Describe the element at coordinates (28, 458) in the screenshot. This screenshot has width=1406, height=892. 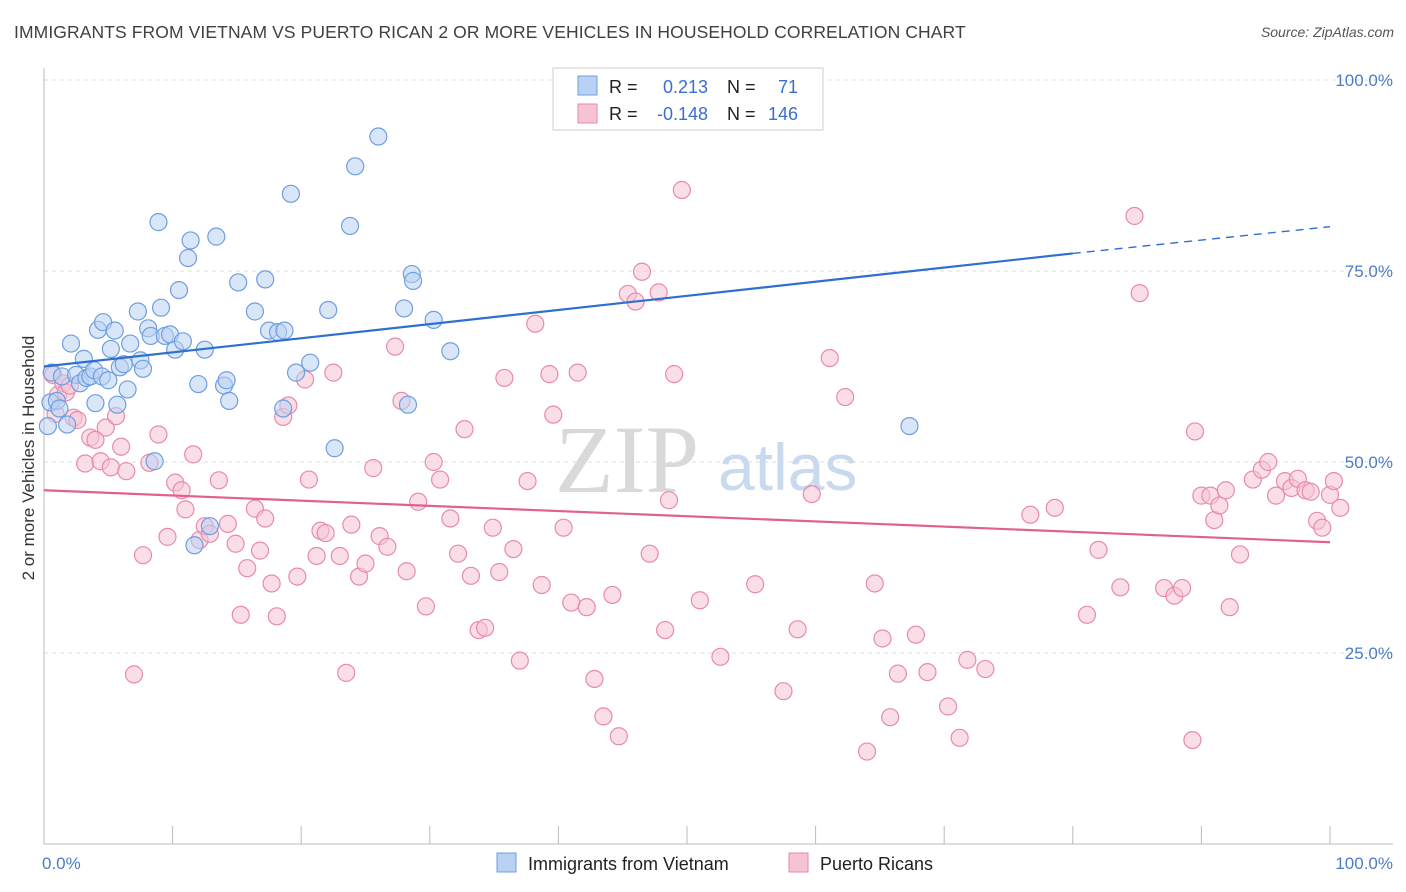
I see `y-axis-label: 2 or more Vehicles in Household` at that location.